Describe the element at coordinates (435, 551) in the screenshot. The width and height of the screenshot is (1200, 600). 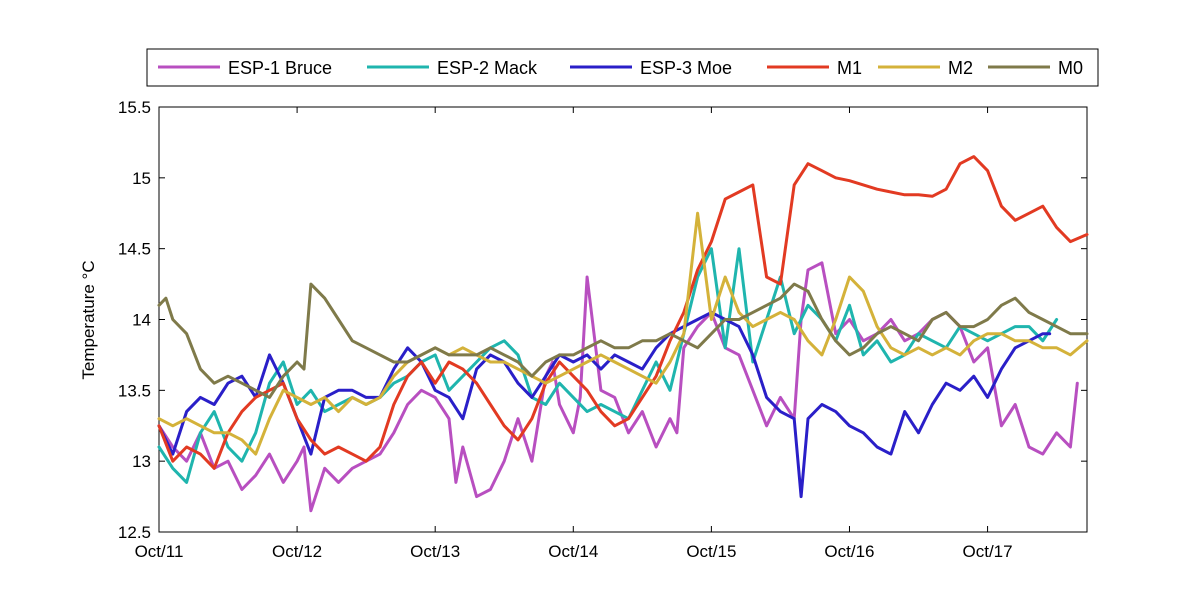
I see `x-tick-label: Oct/13` at that location.